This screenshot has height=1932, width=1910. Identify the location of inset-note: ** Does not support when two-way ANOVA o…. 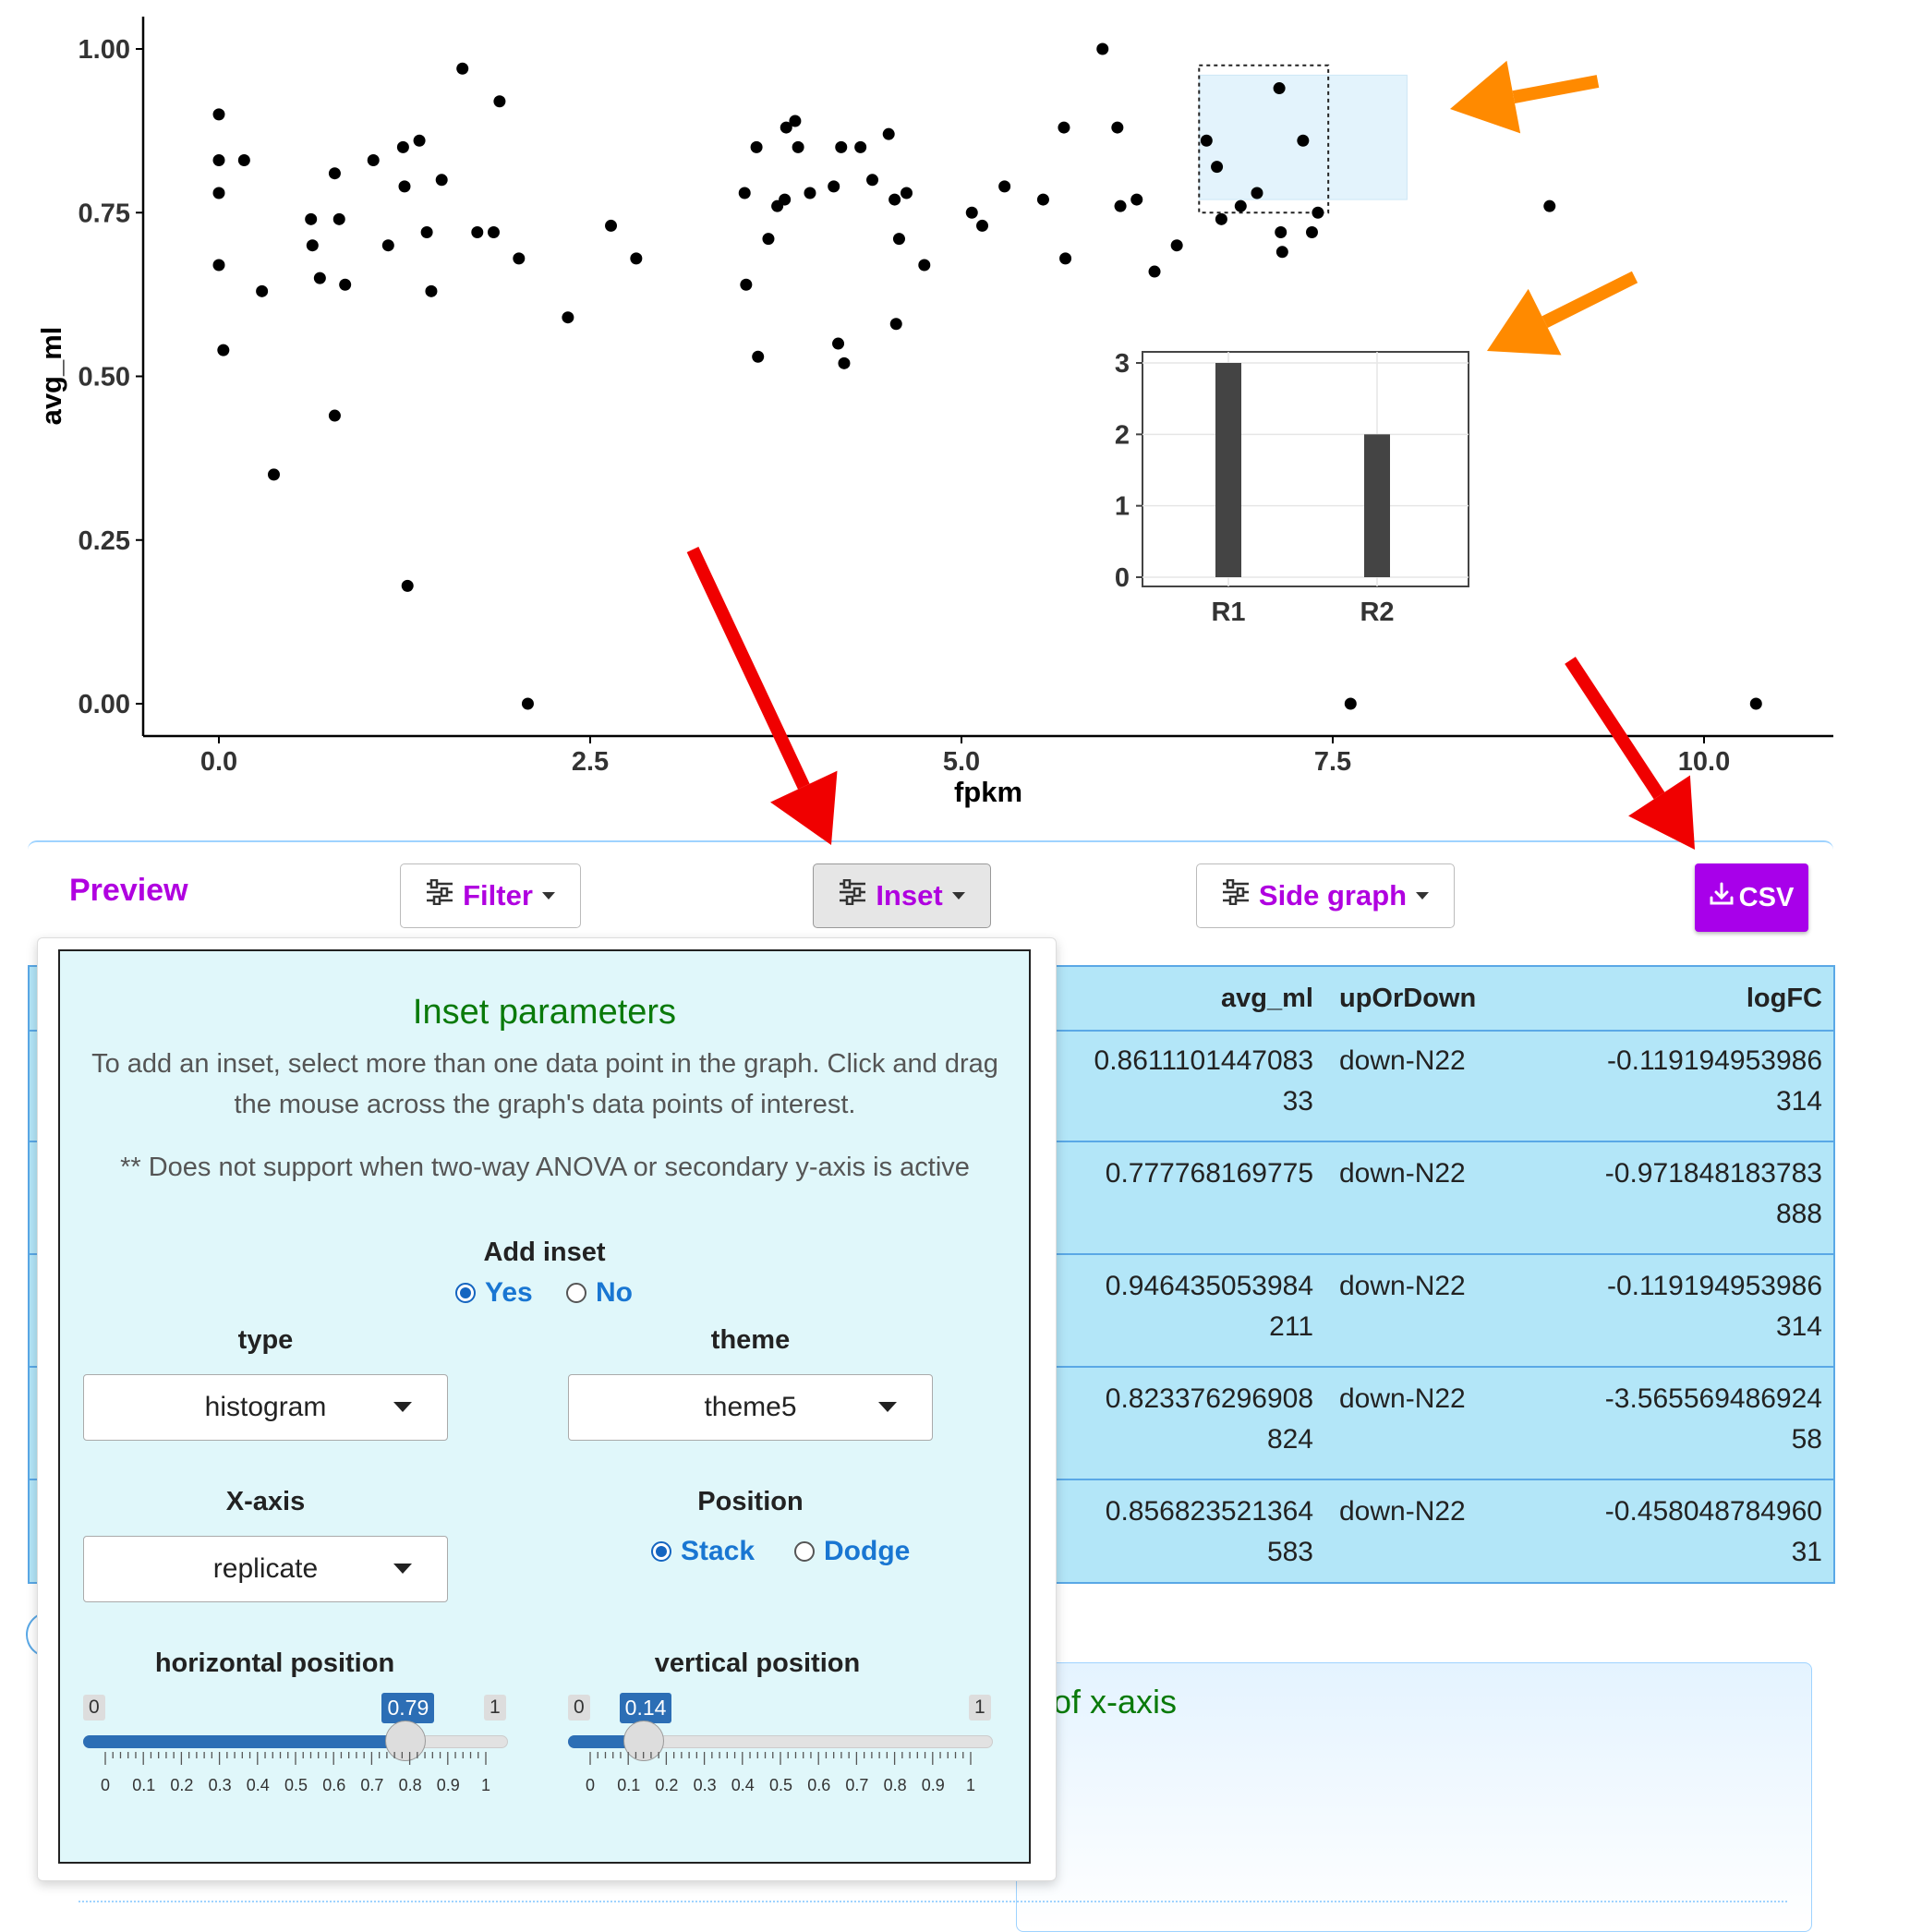
(545, 1167).